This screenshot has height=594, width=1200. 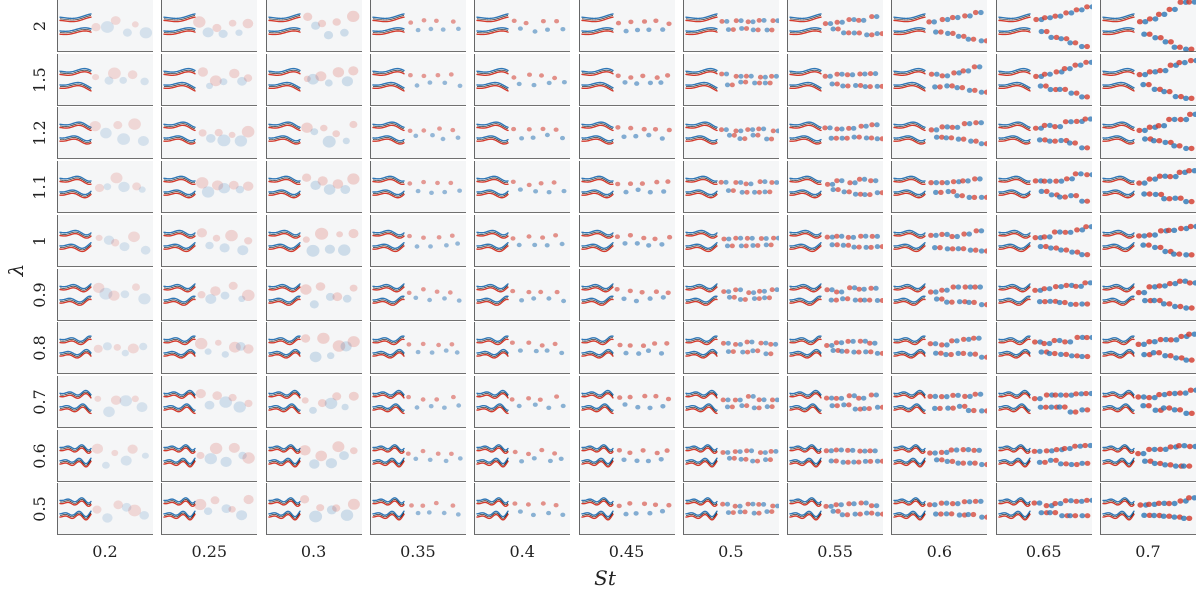 I want to click on lambda-tick-label: 0.7, so click(x=39, y=402).